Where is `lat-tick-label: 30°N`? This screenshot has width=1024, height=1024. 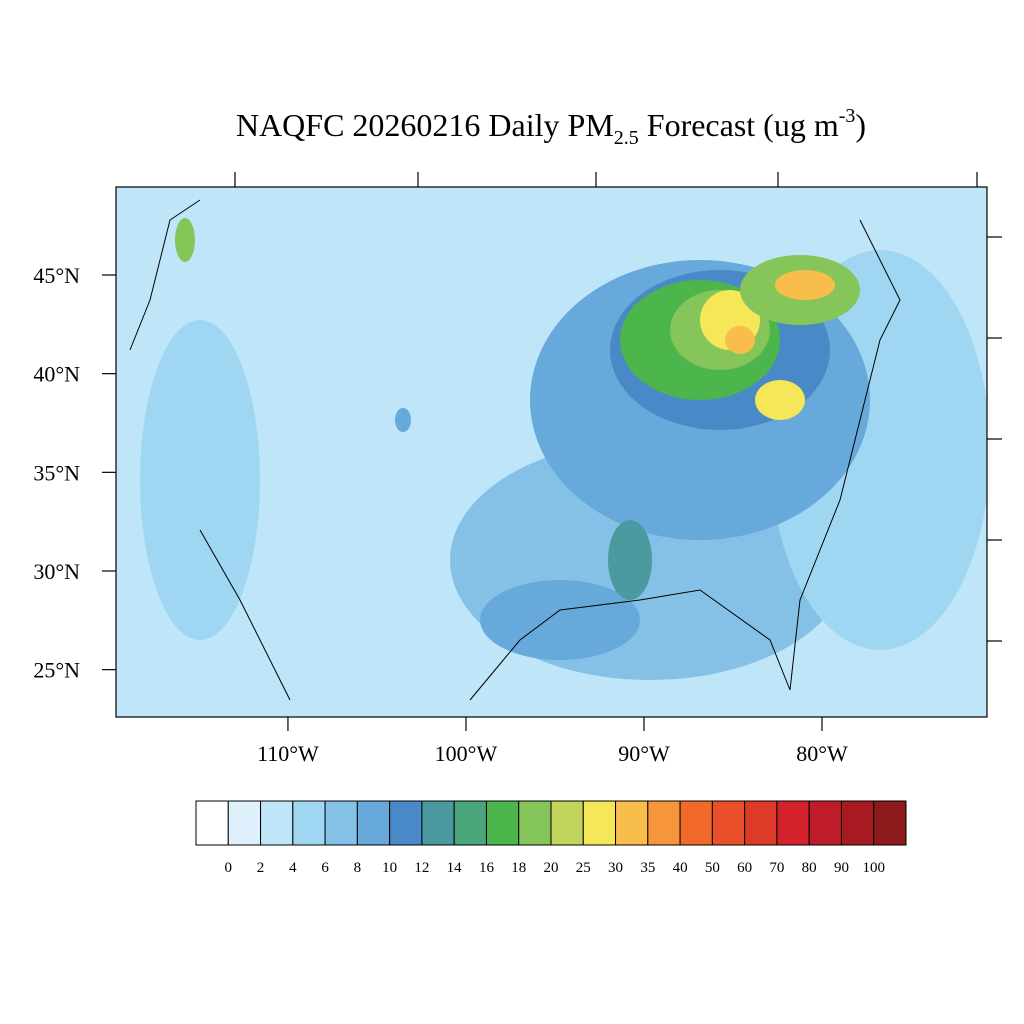 lat-tick-label: 30°N is located at coordinates (56, 571).